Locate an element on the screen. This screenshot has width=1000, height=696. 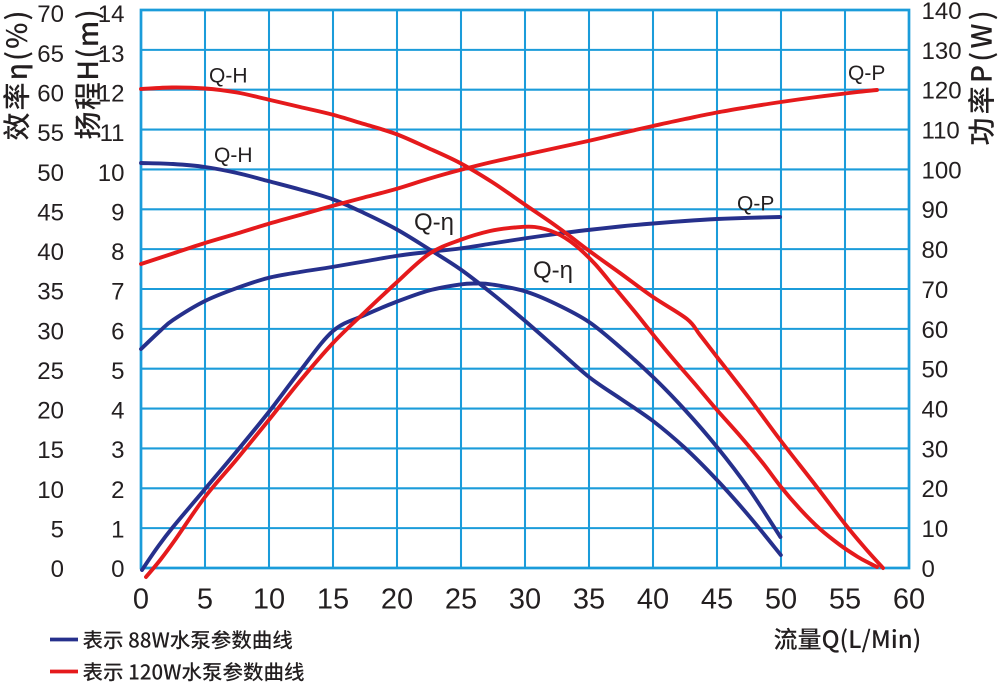
svg-text: 8 is located at coordinates (117, 252).